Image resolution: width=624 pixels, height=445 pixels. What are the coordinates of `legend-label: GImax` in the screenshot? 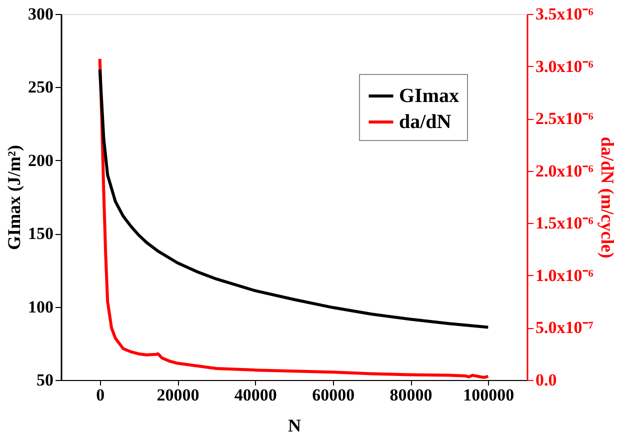 It's located at (429, 96).